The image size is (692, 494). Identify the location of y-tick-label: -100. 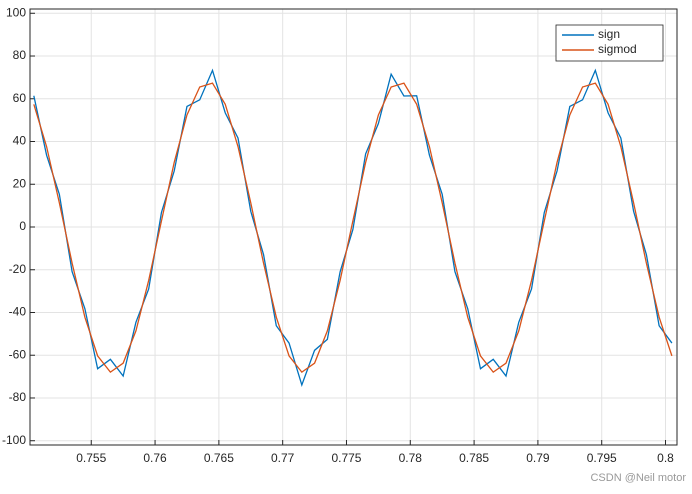
(14, 440).